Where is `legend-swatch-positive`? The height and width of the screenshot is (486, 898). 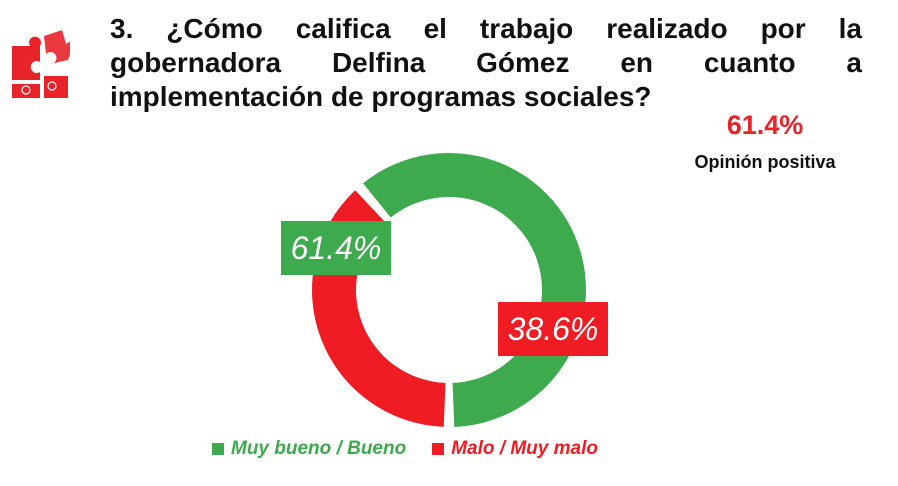 legend-swatch-positive is located at coordinates (218, 449).